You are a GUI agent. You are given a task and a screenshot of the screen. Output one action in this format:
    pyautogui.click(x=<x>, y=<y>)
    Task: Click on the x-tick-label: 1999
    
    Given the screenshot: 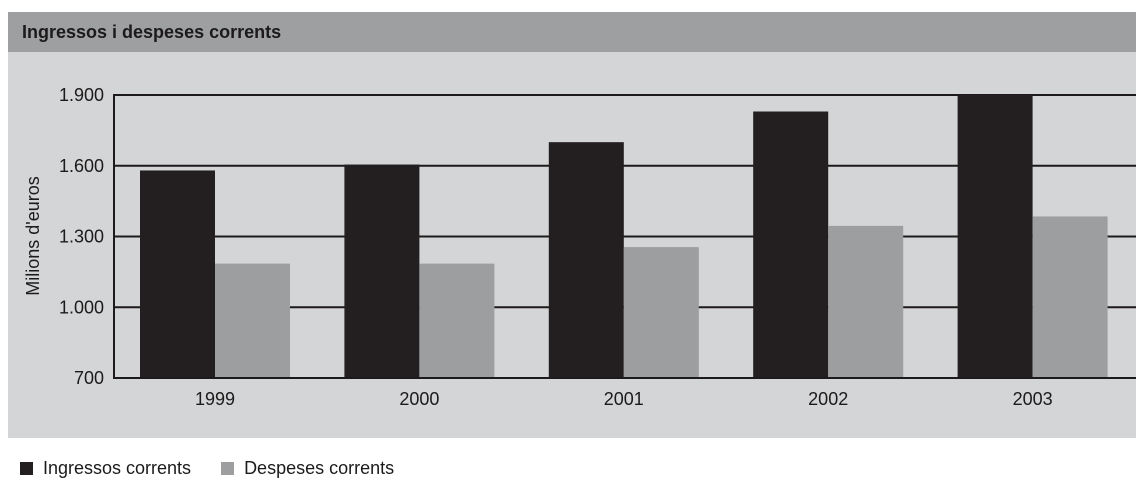 What is the action you would take?
    pyautogui.click(x=215, y=399)
    